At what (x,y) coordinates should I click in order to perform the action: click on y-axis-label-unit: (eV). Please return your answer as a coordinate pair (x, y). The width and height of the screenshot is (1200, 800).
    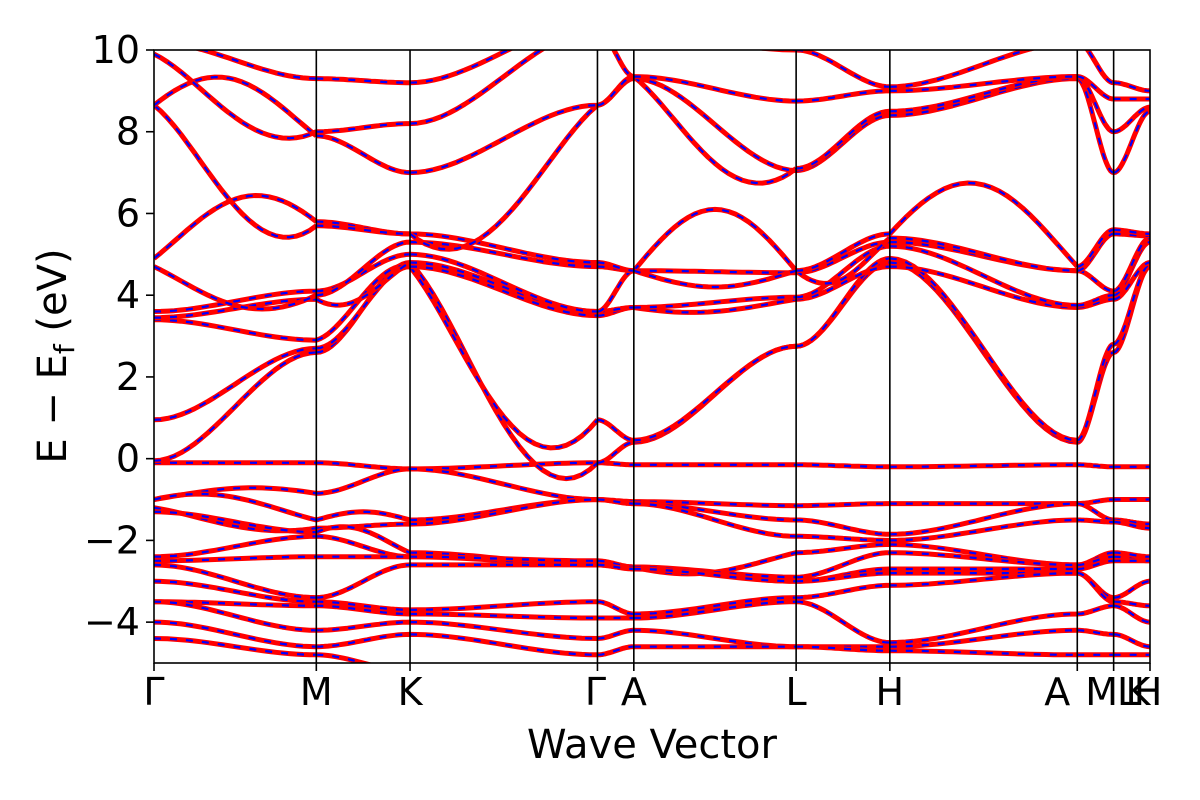
    Looking at the image, I should click on (53, 296).